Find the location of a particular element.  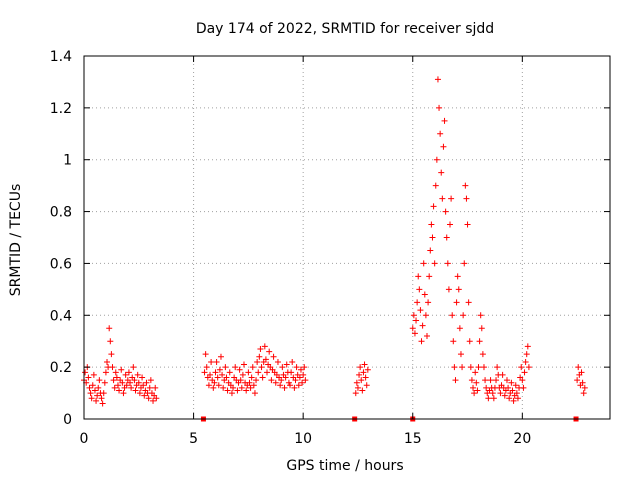

y-tick-labels: 0 0.2 0.4 0.6 0.8 1 1.2 1.4 is located at coordinates (61, 238).